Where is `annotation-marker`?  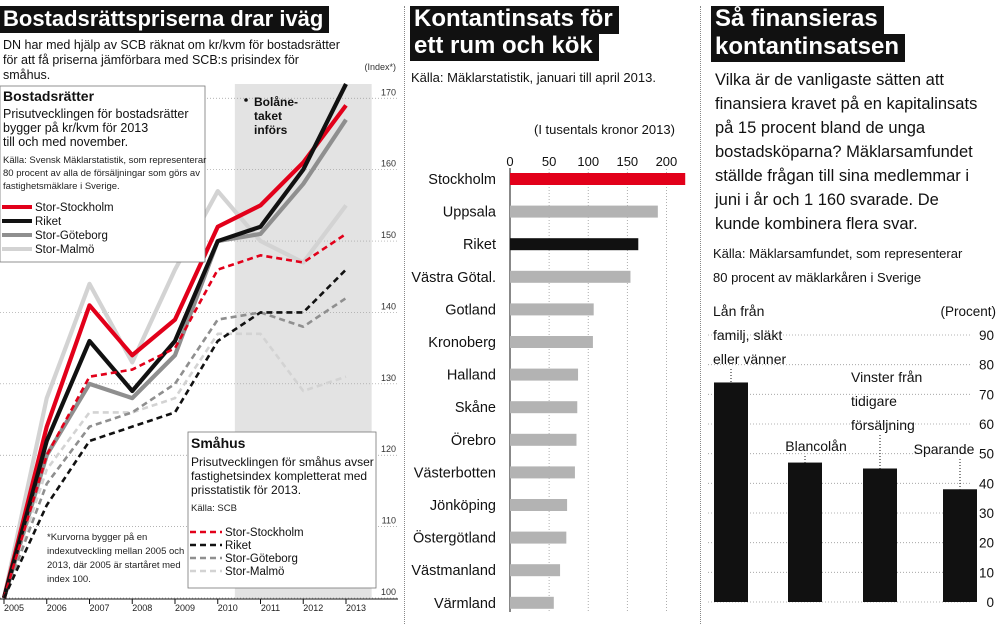
annotation-marker is located at coordinates (246, 100).